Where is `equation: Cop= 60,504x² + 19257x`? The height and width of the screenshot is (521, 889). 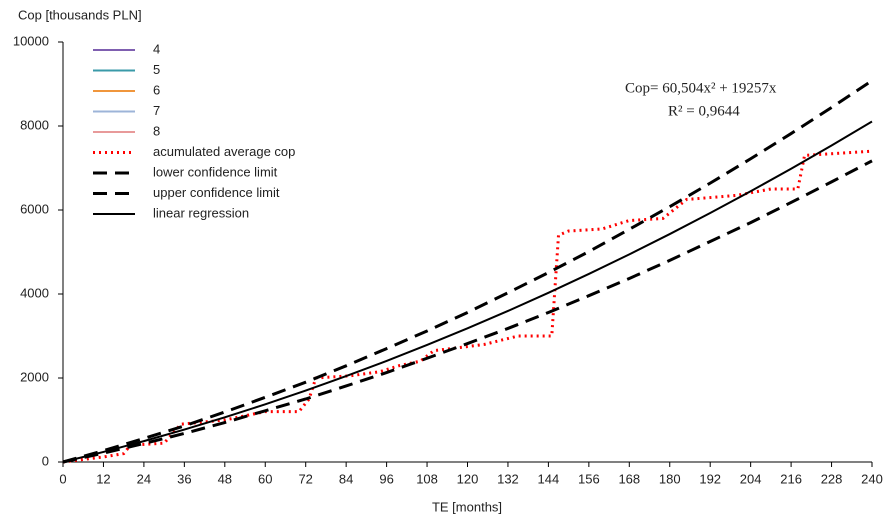 equation: Cop= 60,504x² + 19257x is located at coordinates (701, 88).